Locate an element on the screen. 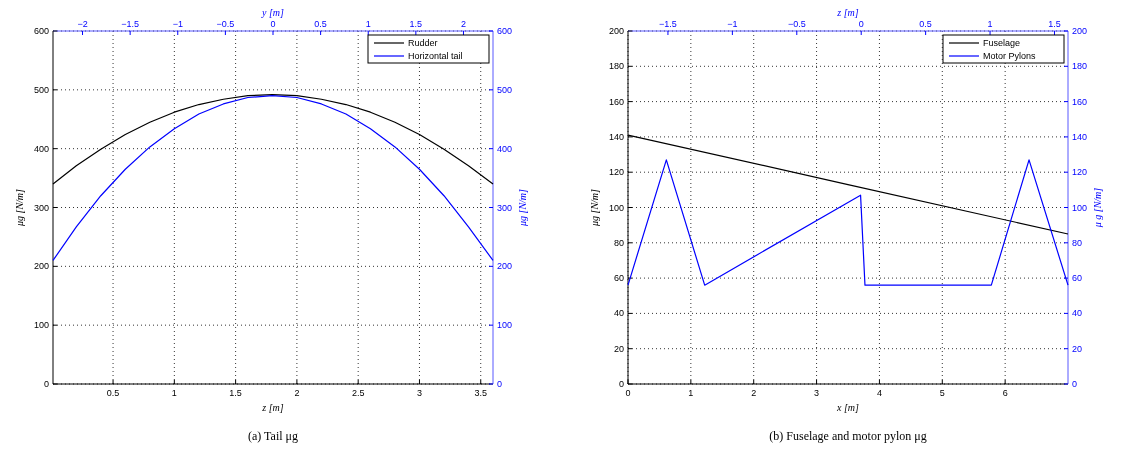 The width and height of the screenshot is (1121, 460). legend-label: Fuselage is located at coordinates (1002, 43).